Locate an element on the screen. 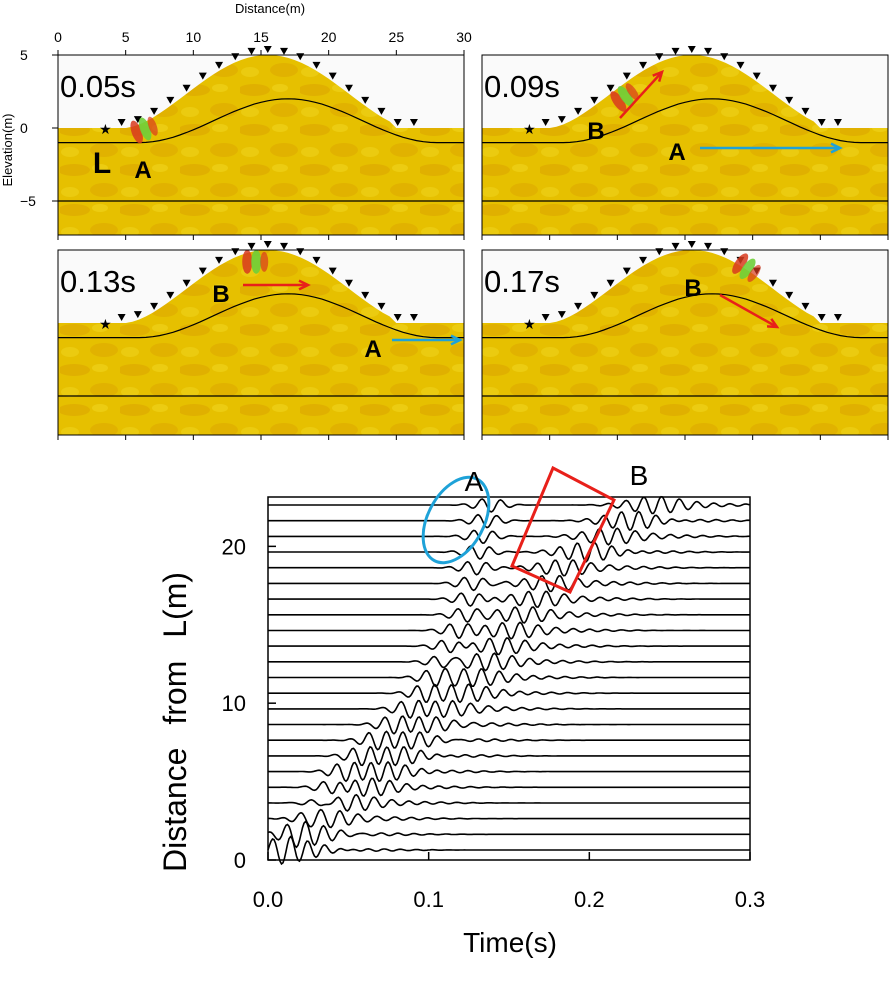 The height and width of the screenshot is (997, 892). snapshot-panel-2: ★ 0.09s is located at coordinates (685, 143).